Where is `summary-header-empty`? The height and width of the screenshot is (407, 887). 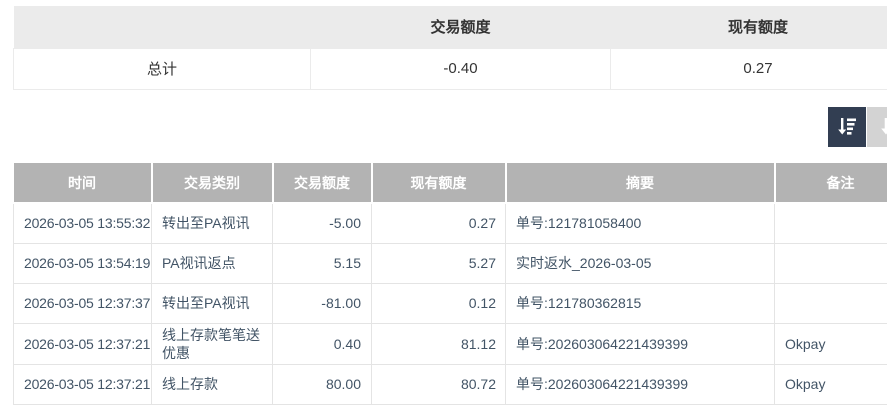 summary-header-empty is located at coordinates (162, 27).